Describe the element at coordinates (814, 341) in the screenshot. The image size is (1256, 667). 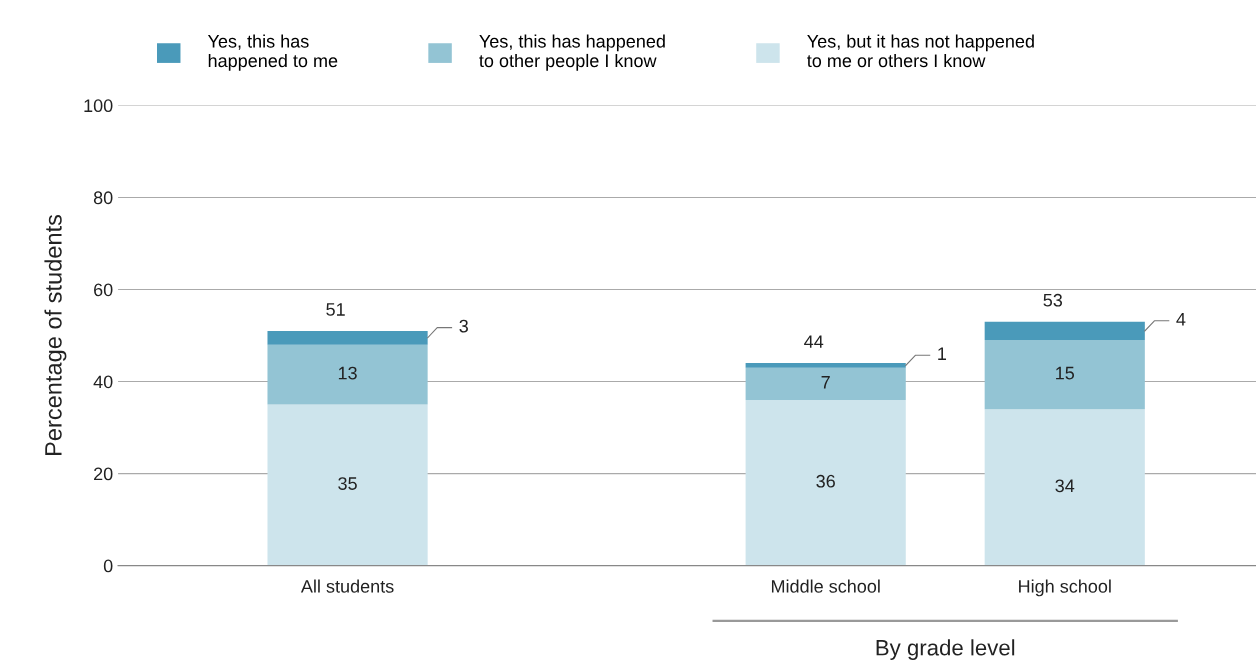
I see `total-label: 44` at that location.